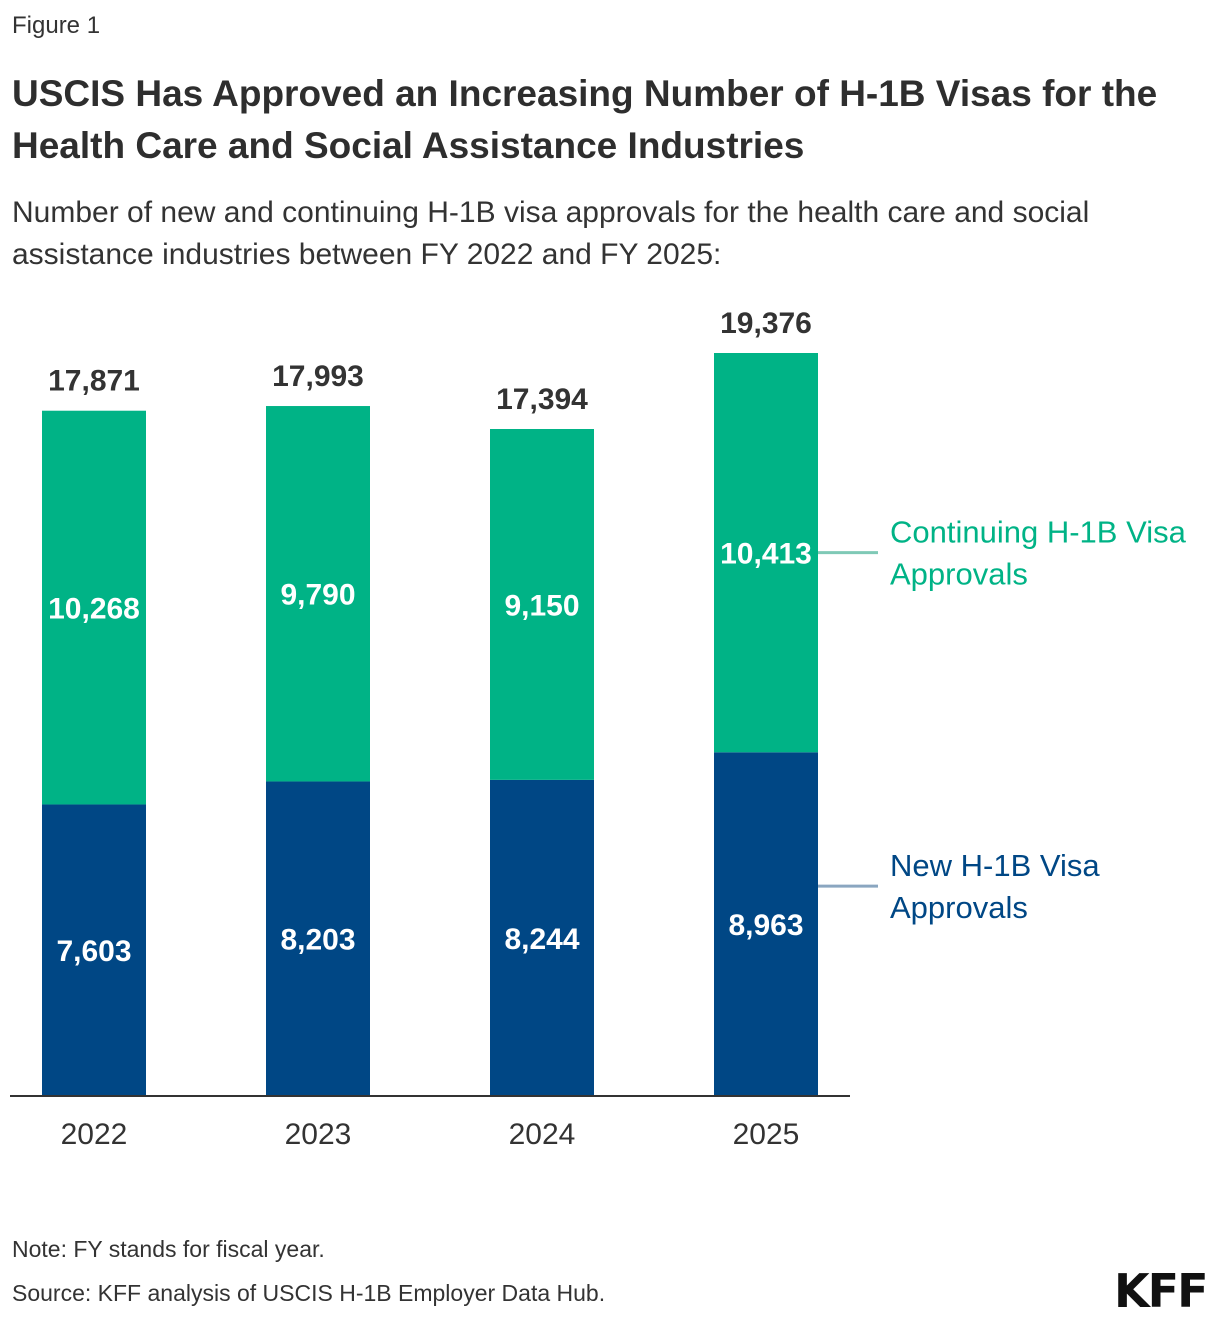 The height and width of the screenshot is (1322, 1220). I want to click on value-label-continuing-2024: 9,150, so click(541, 605).